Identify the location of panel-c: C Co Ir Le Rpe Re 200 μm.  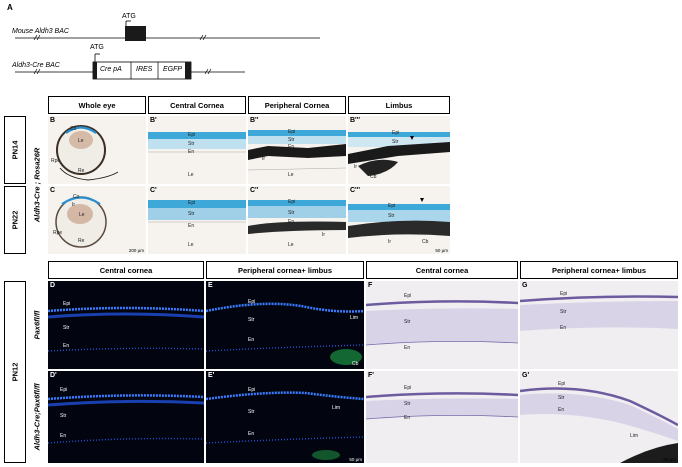
(97, 220).